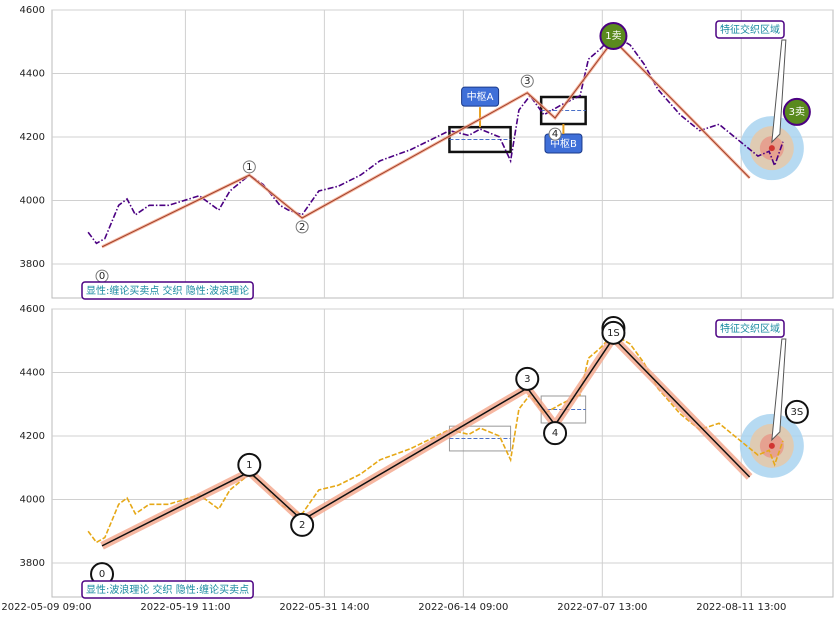  I want to click on note-text: 显性:缠论买卖点 交织 隐性:波浪理论, so click(167, 290).